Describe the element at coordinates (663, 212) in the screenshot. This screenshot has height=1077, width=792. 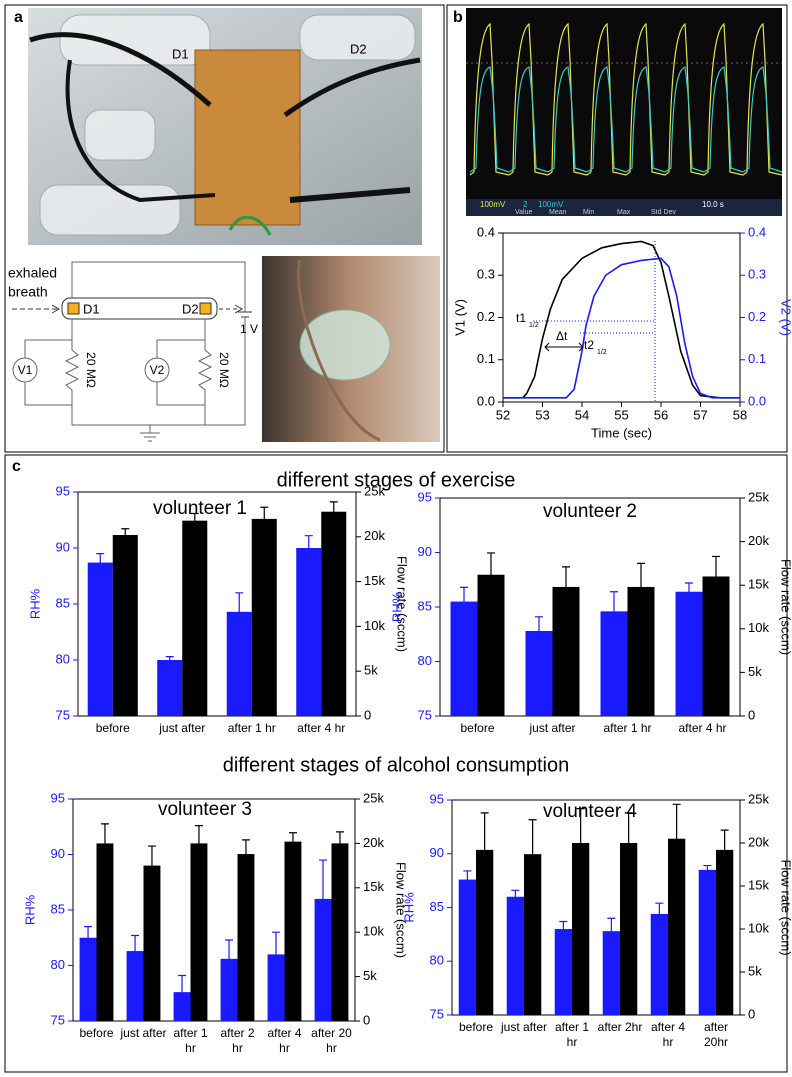
I see `scope-stat: Std Dev` at that location.